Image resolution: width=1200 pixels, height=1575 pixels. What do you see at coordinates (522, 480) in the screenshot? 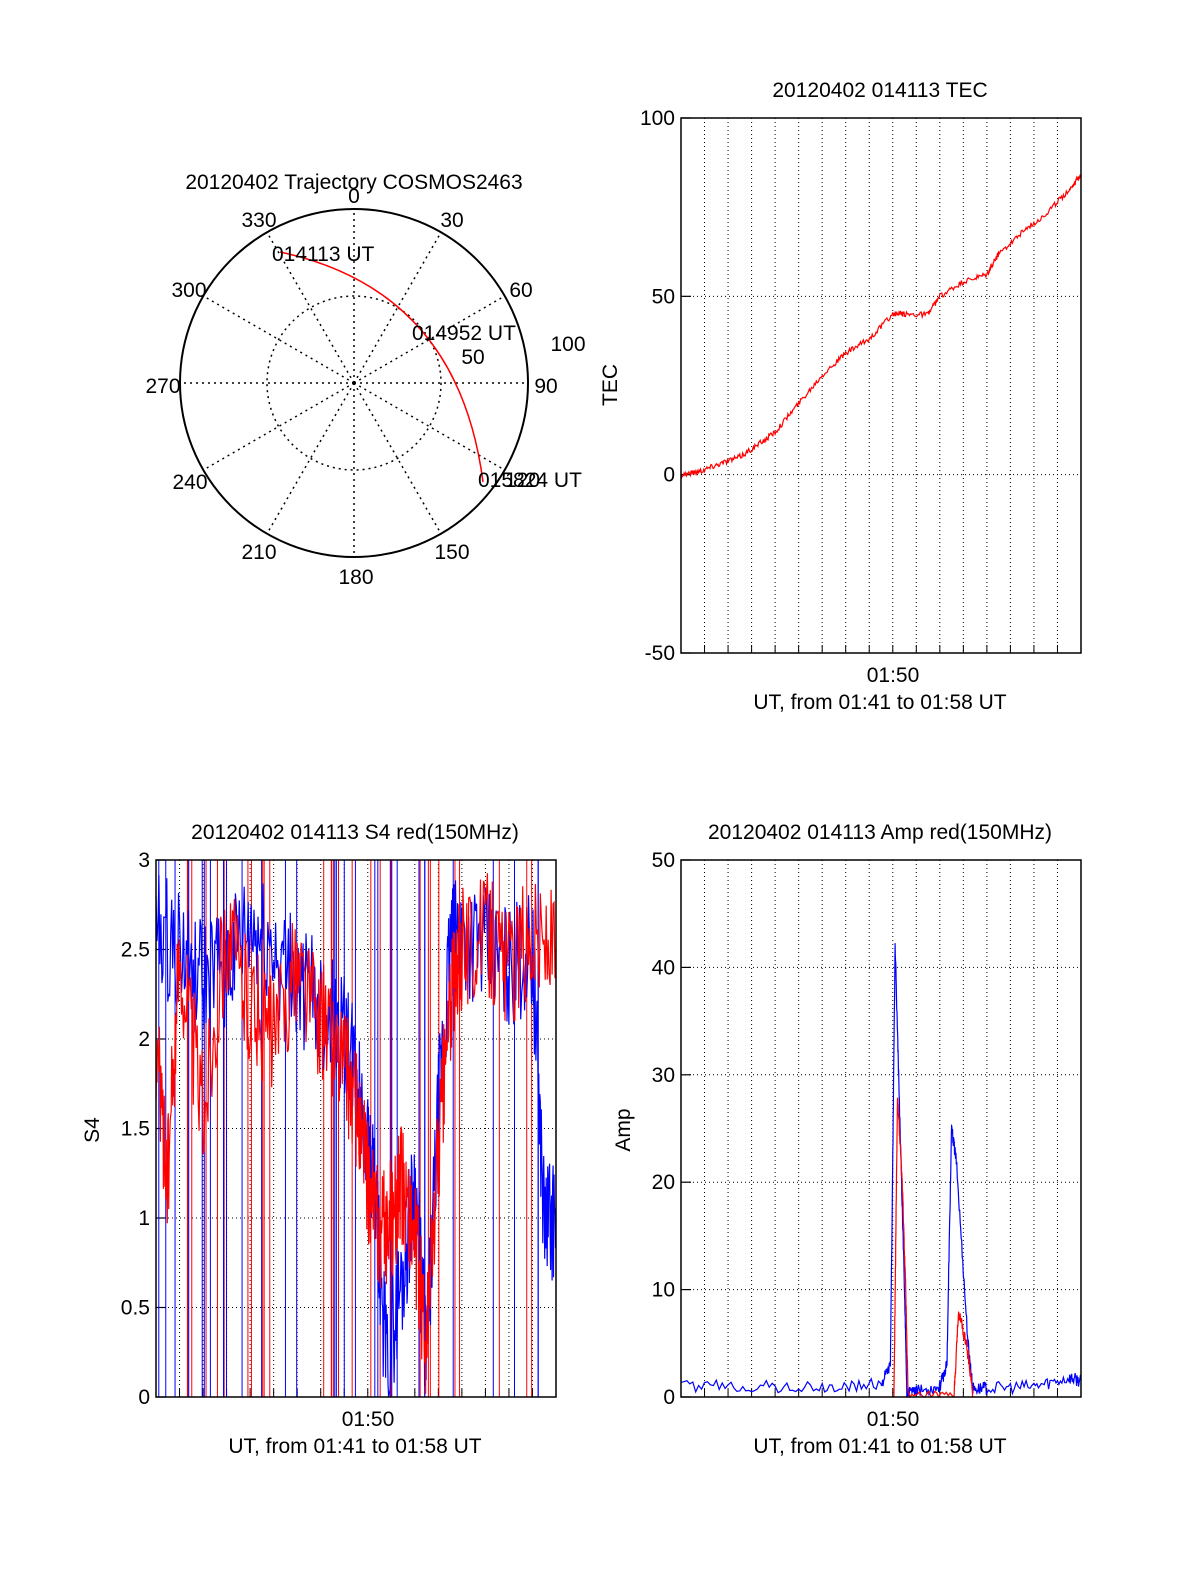
I see `trajectory-overlap-label: 120` at bounding box center [522, 480].